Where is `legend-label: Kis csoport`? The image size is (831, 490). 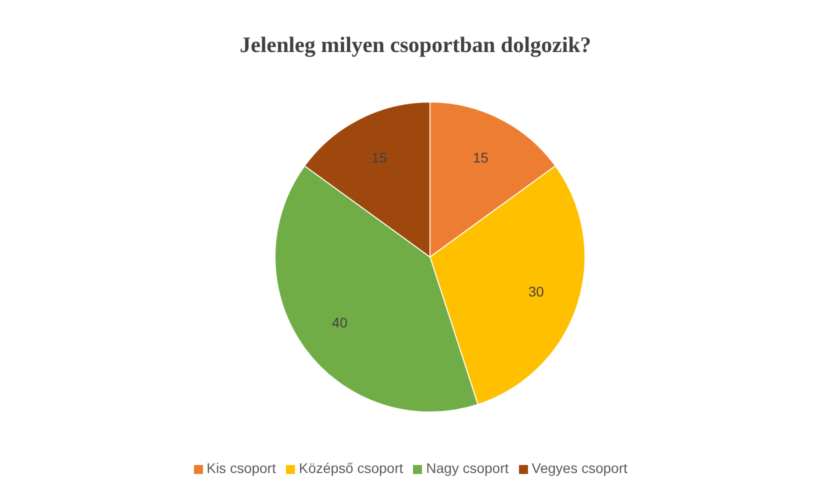 legend-label: Kis csoport is located at coordinates (241, 468).